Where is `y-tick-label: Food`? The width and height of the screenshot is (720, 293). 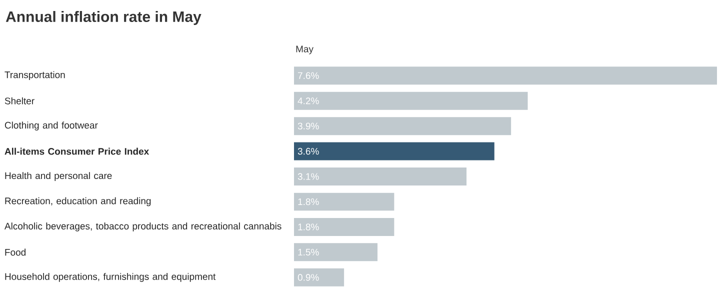 y-tick-label: Food is located at coordinates (15, 252).